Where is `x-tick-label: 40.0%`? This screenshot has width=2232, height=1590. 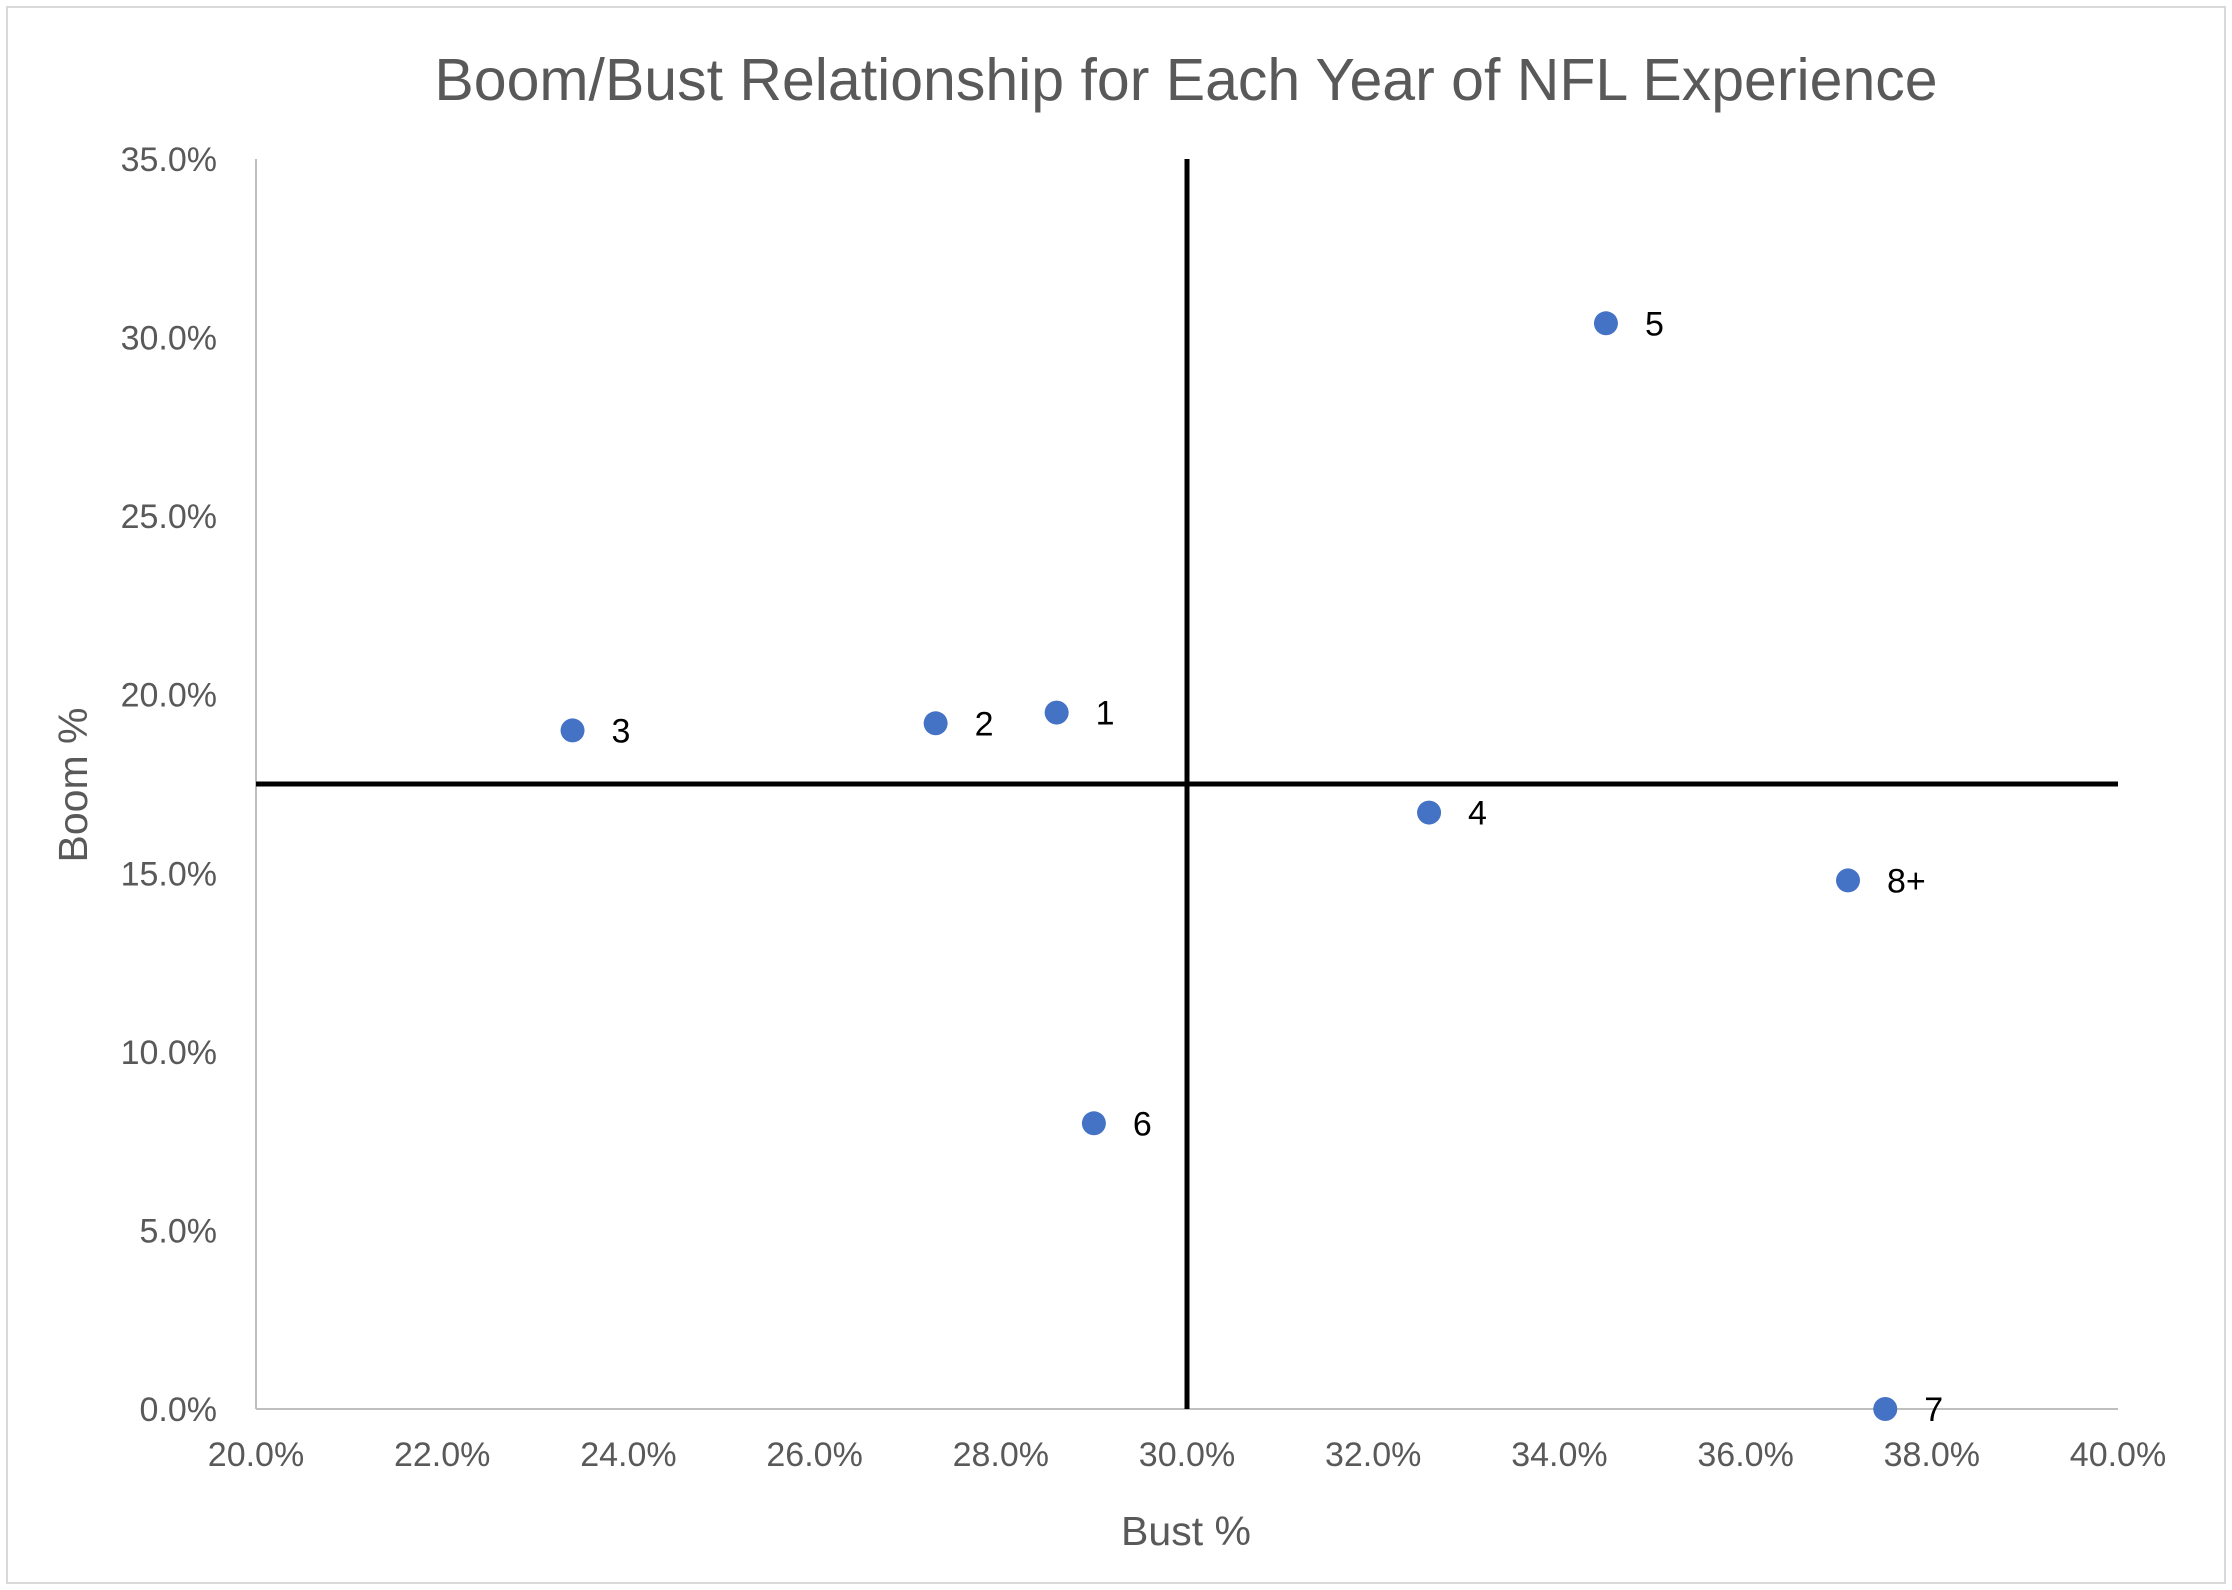
x-tick-label: 40.0% is located at coordinates (2118, 1455).